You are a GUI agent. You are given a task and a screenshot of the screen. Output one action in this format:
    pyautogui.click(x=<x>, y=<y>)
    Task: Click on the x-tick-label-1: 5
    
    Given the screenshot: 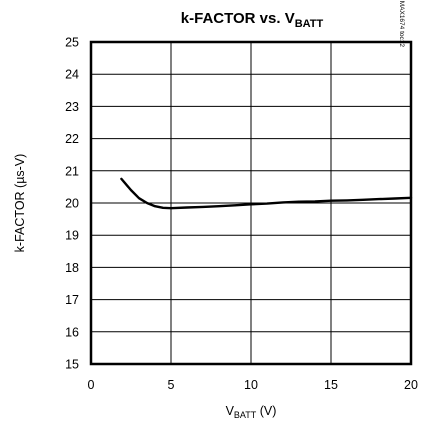 What is the action you would take?
    pyautogui.click(x=171, y=385)
    